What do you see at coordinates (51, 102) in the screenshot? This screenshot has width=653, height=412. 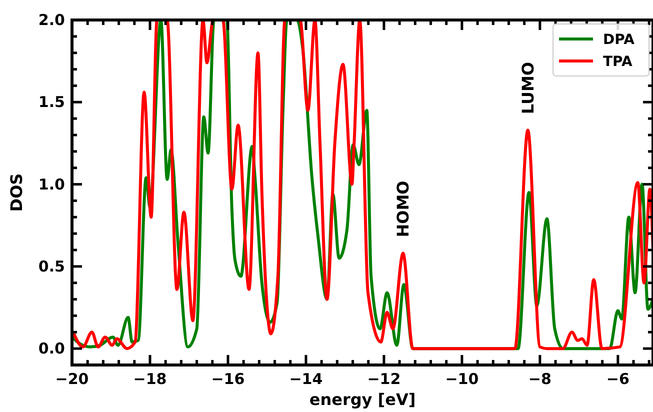 I see `y-tick-label: 1.5` at bounding box center [51, 102].